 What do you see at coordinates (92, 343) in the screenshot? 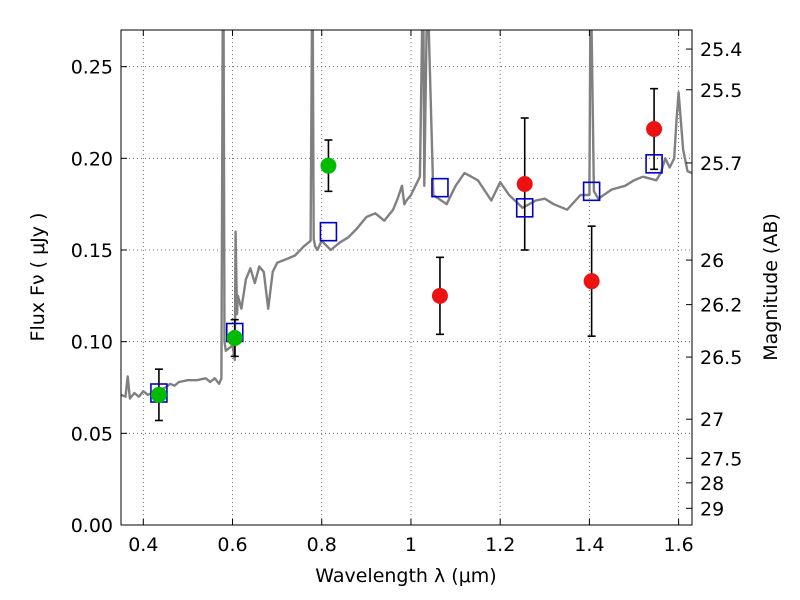
I see `y-tick-label: 0.10` at bounding box center [92, 343].